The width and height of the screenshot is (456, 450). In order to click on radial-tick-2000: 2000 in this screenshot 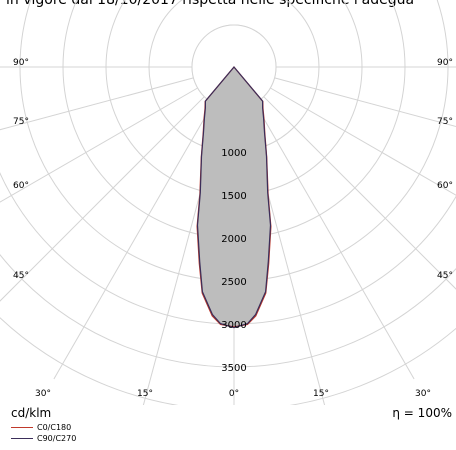, I will do `click(233, 239)`.